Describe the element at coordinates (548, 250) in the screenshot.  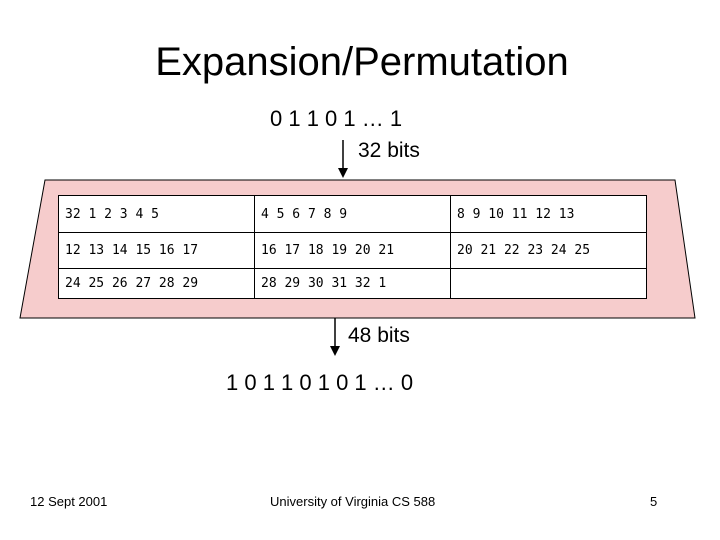
I see `table-cell: 20 21 22 23 24 25` at that location.